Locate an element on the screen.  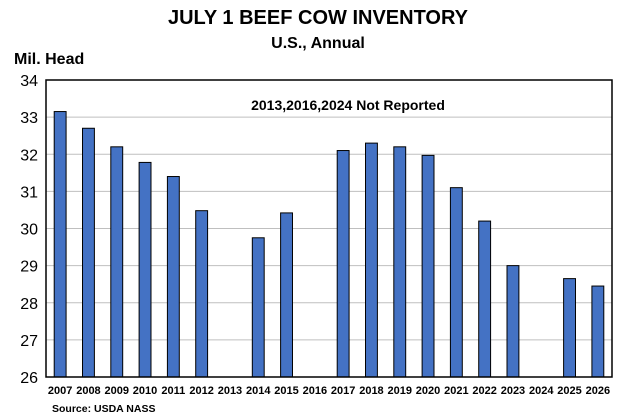
bar-2011 is located at coordinates (173, 277).